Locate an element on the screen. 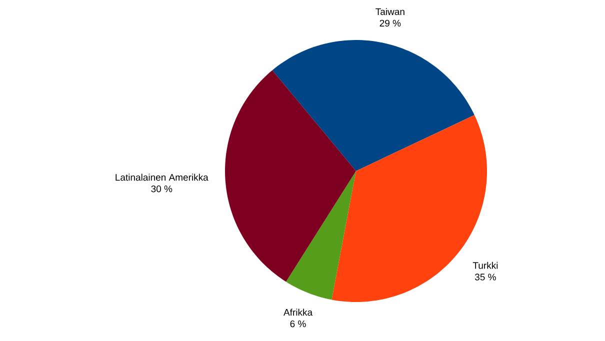  slice-label: Afrikka is located at coordinates (298, 312).